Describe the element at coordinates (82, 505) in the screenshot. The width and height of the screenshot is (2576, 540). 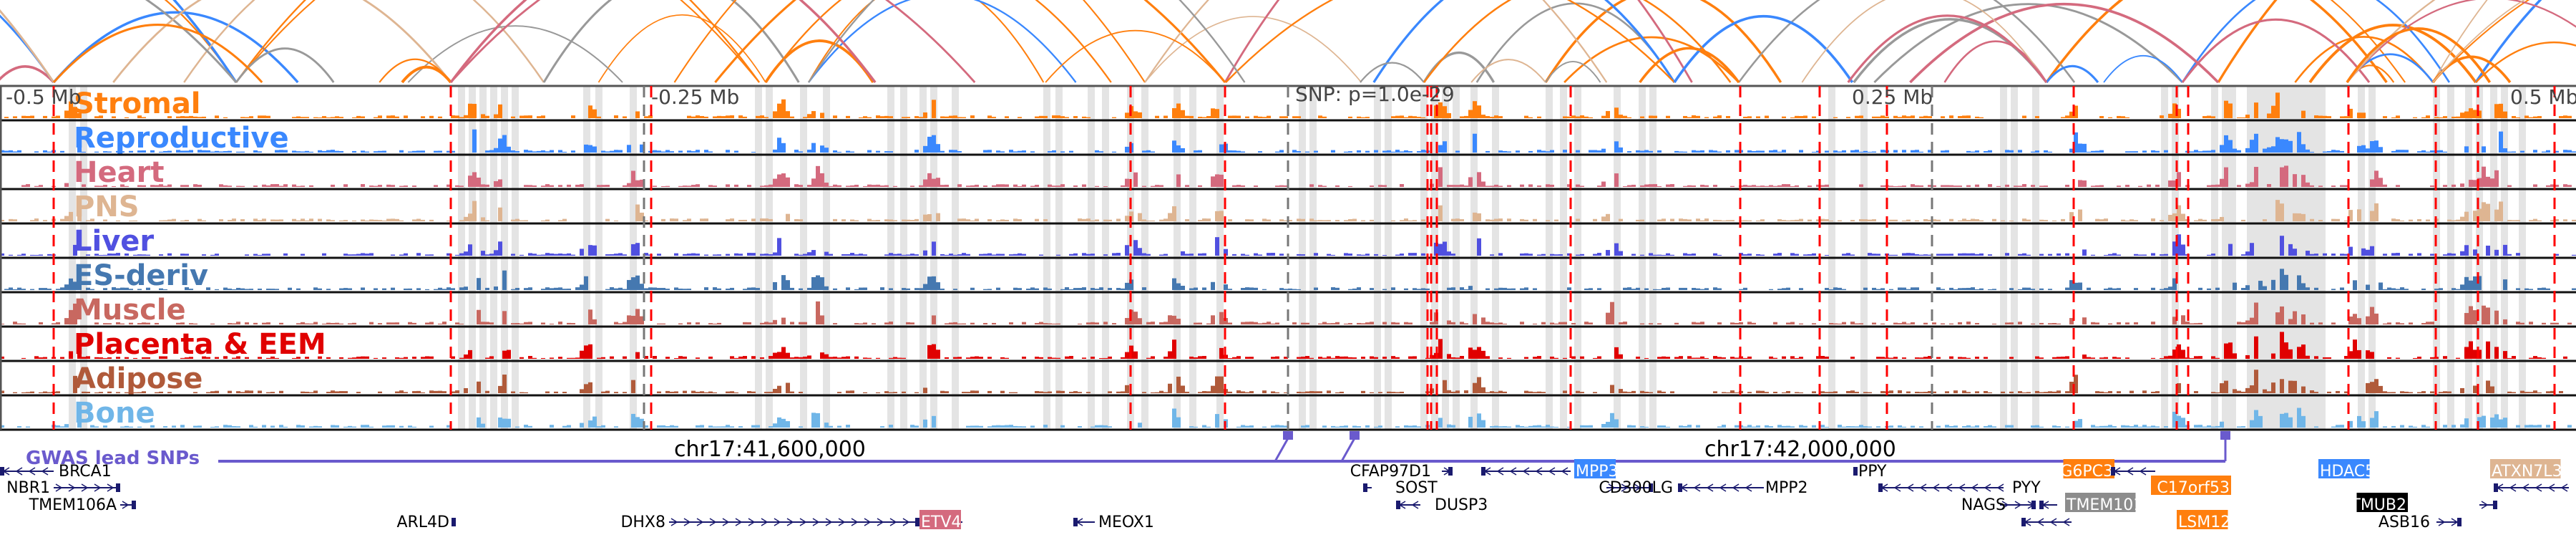
I see `gene-tmem106a: TMEM106A` at that location.